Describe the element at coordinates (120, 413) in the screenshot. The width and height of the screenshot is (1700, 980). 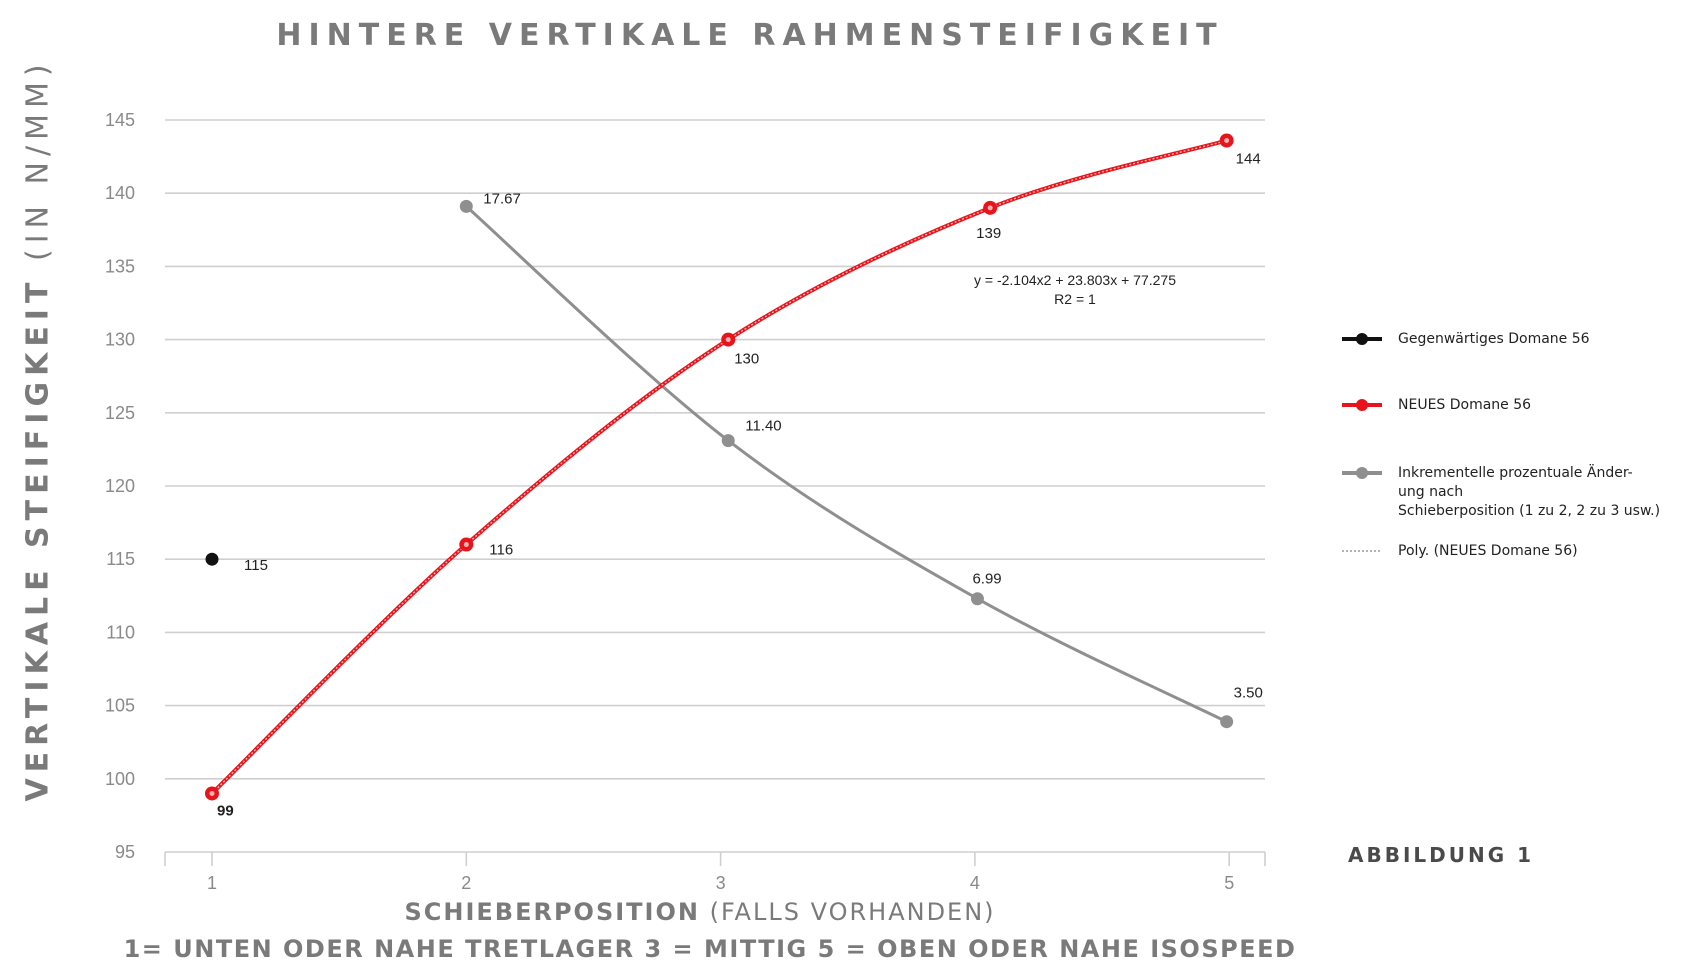
I see `y-tick-label: 125` at that location.